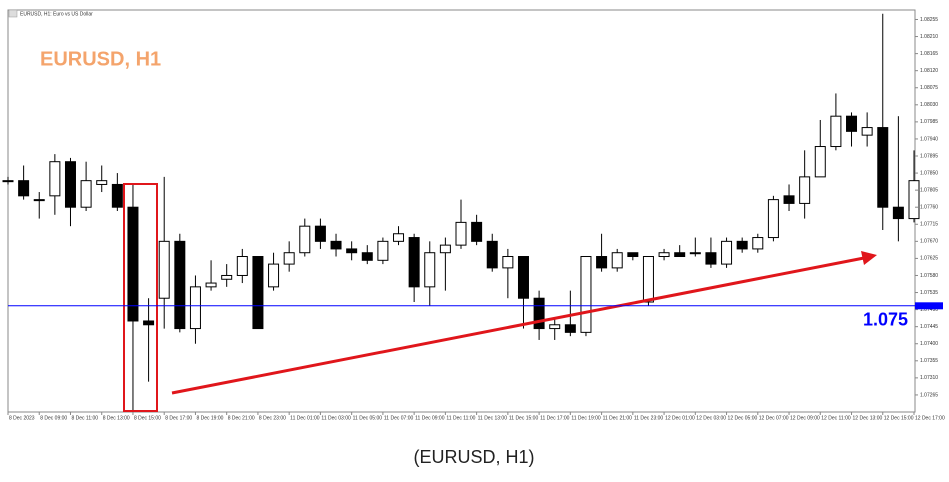  What do you see at coordinates (711, 418) in the screenshot?
I see `x-tick-label: 12 Dec 03:00` at bounding box center [711, 418].